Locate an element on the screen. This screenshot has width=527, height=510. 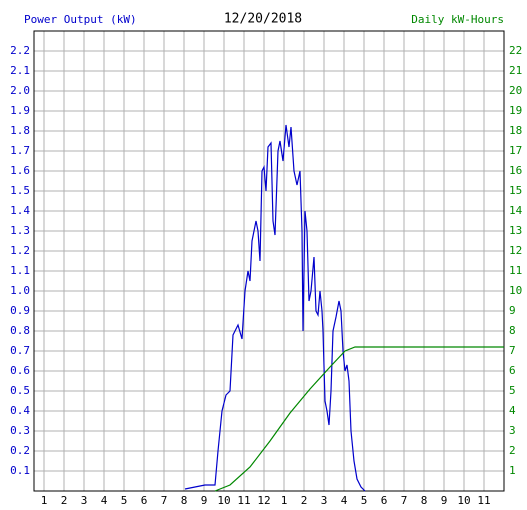
y2-tick-label: 18 is located at coordinates (515, 130).